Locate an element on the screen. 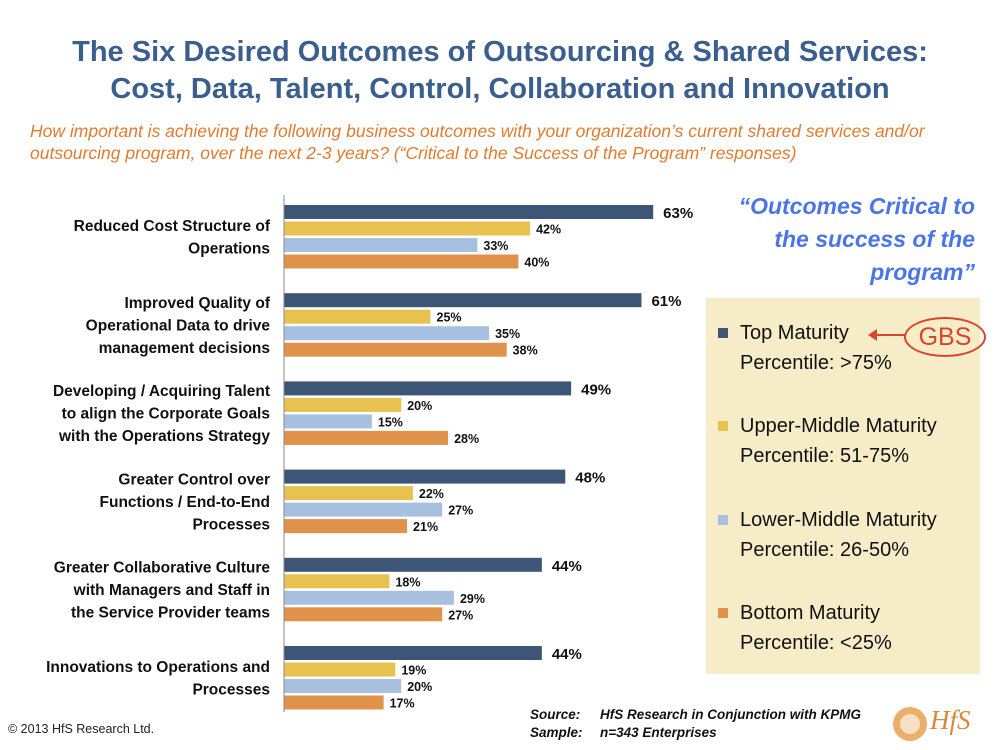 This screenshot has width=1000, height=750. legend-label-bottom-line-2: Percentile: <25% is located at coordinates (816, 643).